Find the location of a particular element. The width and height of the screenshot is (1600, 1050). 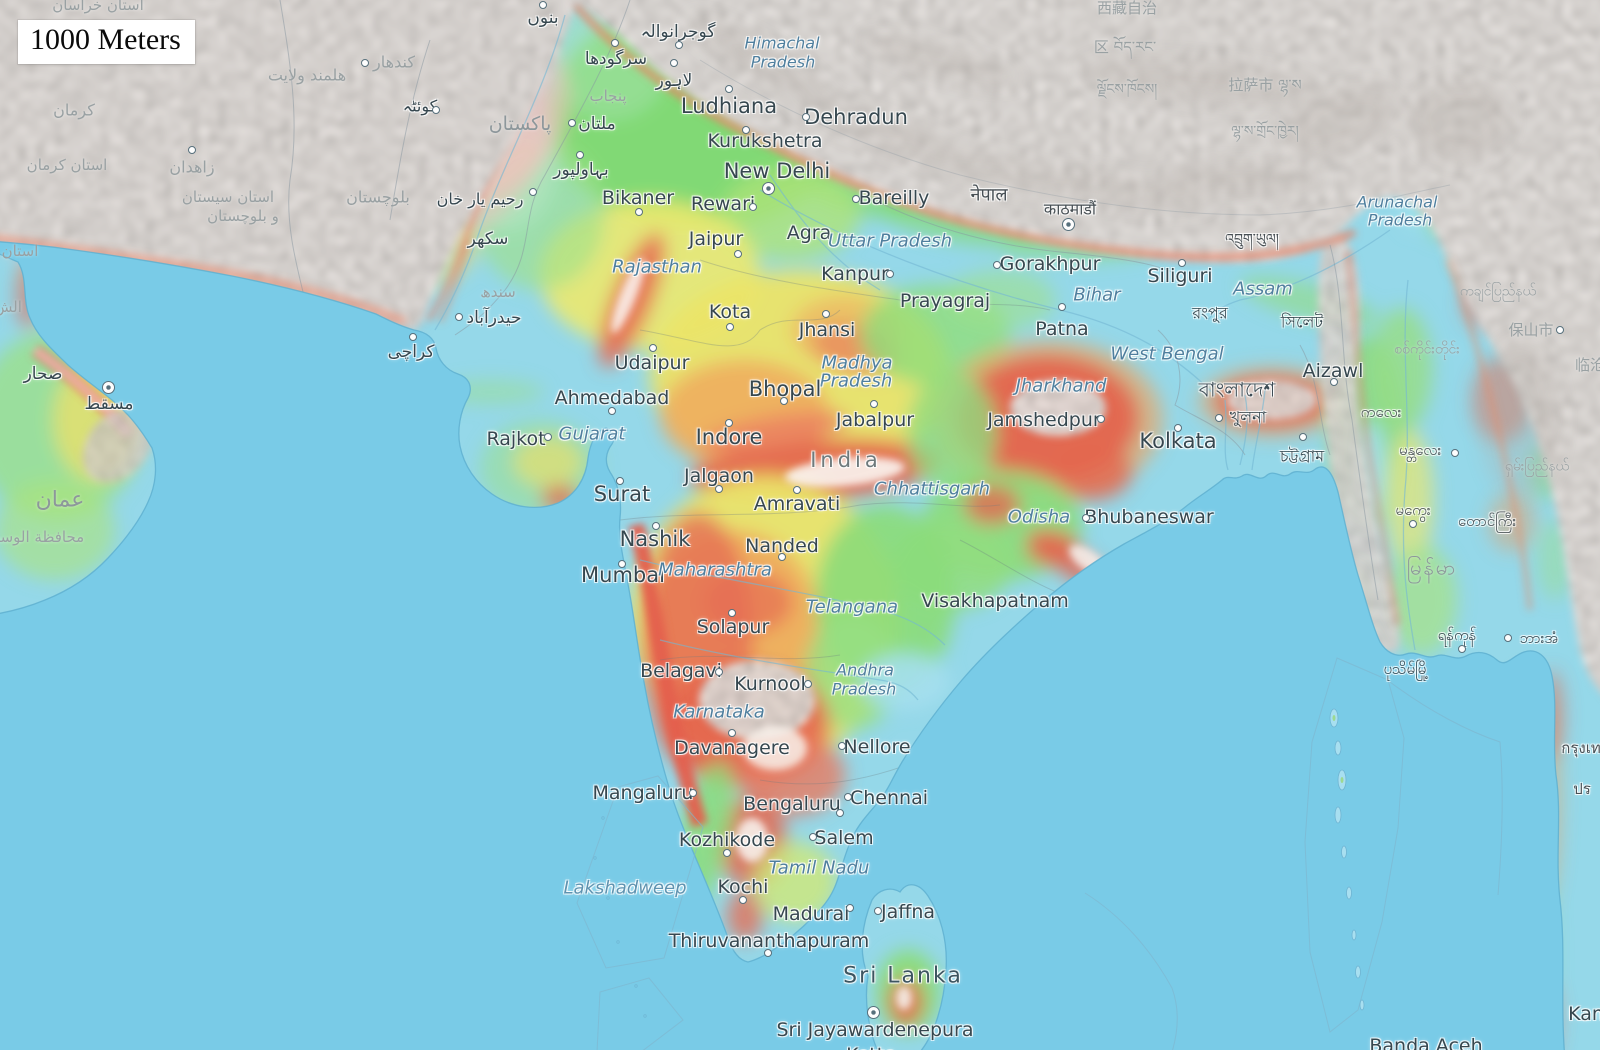

map-label: ملتان is located at coordinates (597, 124).